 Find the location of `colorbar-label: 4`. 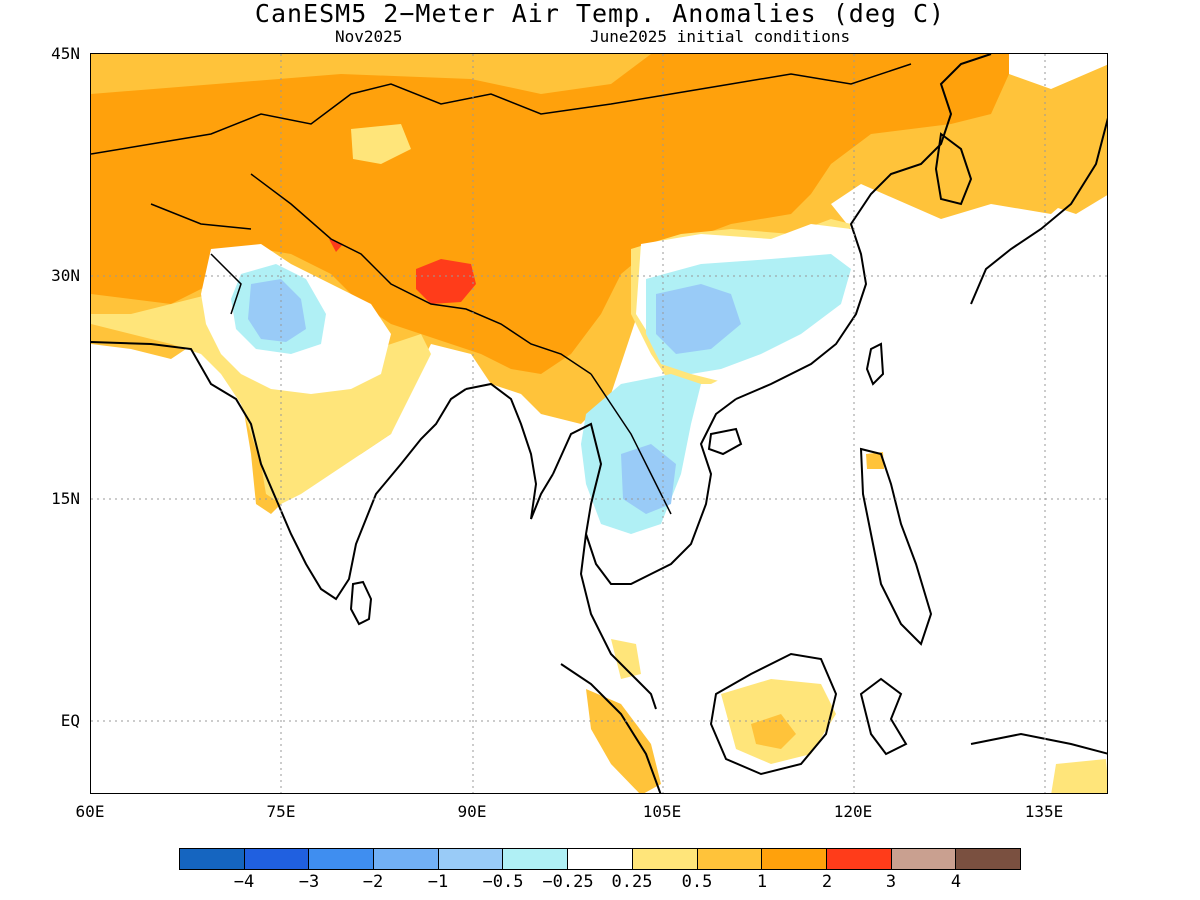

colorbar-label: 4 is located at coordinates (956, 882).